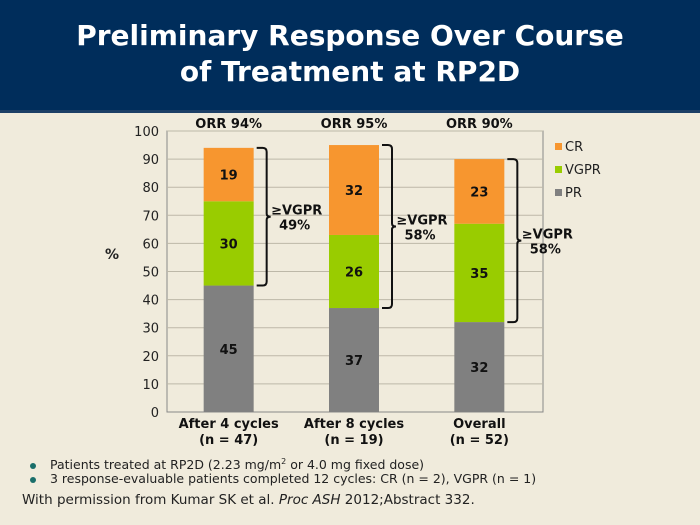 This screenshot has width=700, height=525. Describe the element at coordinates (228, 440) in the screenshot. I see `x-tick-label: (n = 47)` at that location.